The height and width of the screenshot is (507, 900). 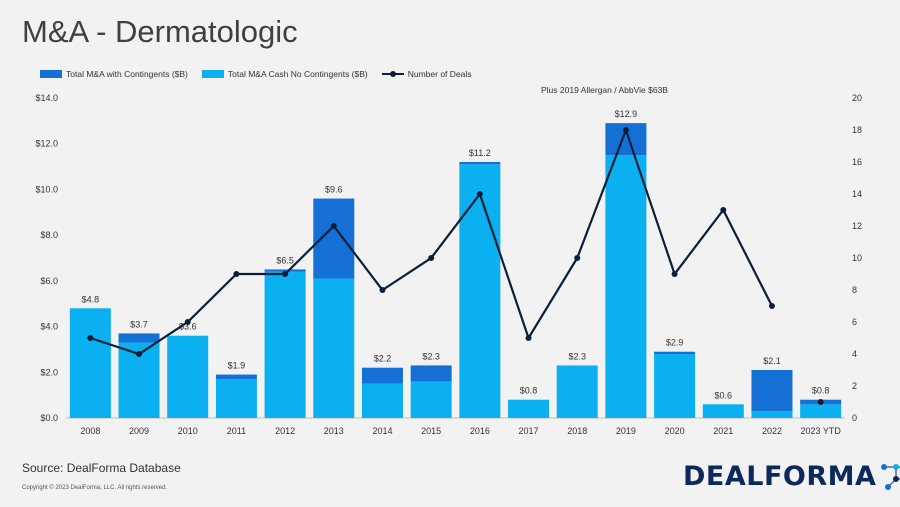 What do you see at coordinates (854, 386) in the screenshot?
I see `y-right-tick-label: 2` at bounding box center [854, 386].